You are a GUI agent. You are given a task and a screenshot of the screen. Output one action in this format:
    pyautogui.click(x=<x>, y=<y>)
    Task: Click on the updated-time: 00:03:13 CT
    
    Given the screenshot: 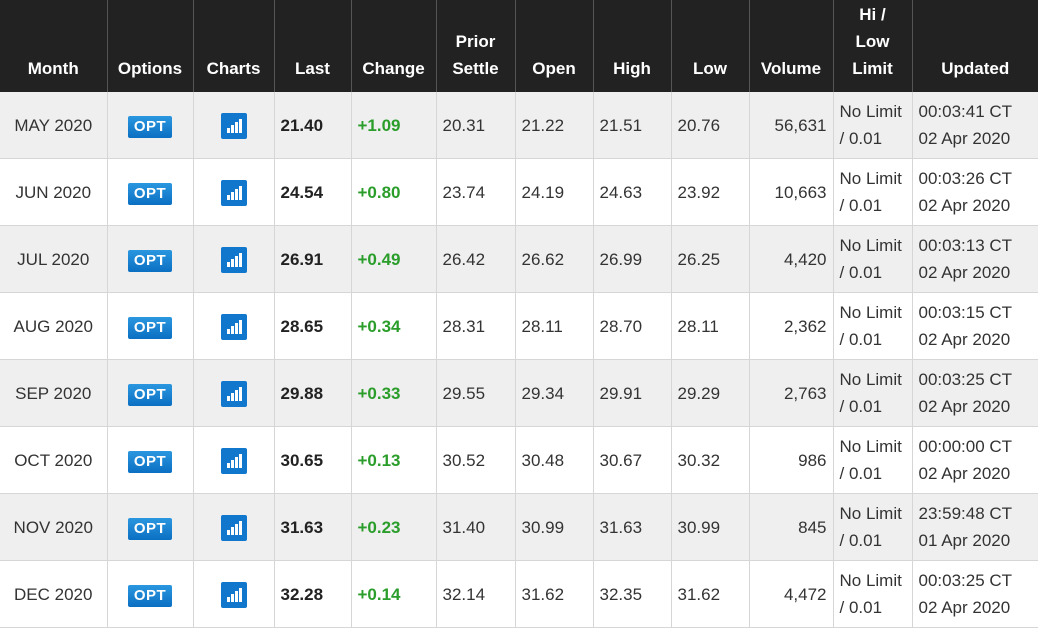 What is the action you would take?
    pyautogui.click(x=965, y=245)
    